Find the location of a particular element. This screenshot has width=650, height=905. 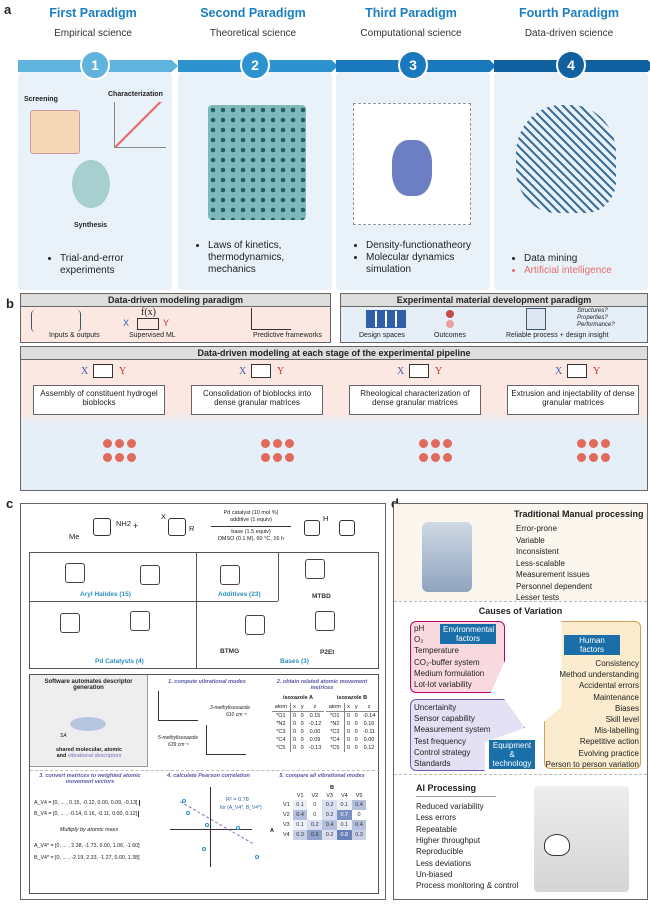

porous-cube-illustration is located at coordinates (257, 162).